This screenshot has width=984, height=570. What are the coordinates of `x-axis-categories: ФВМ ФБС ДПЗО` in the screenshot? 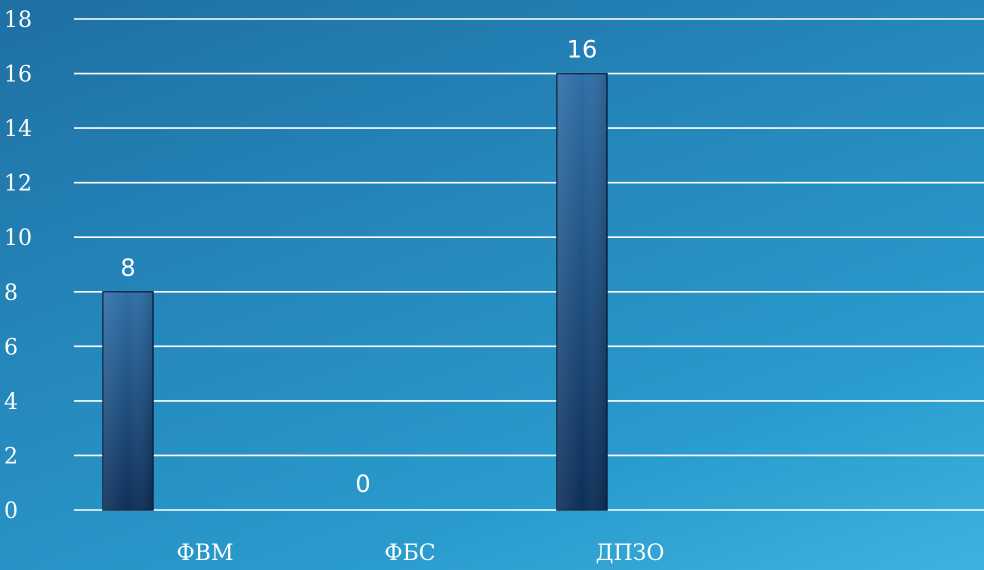 It's located at (421, 553).